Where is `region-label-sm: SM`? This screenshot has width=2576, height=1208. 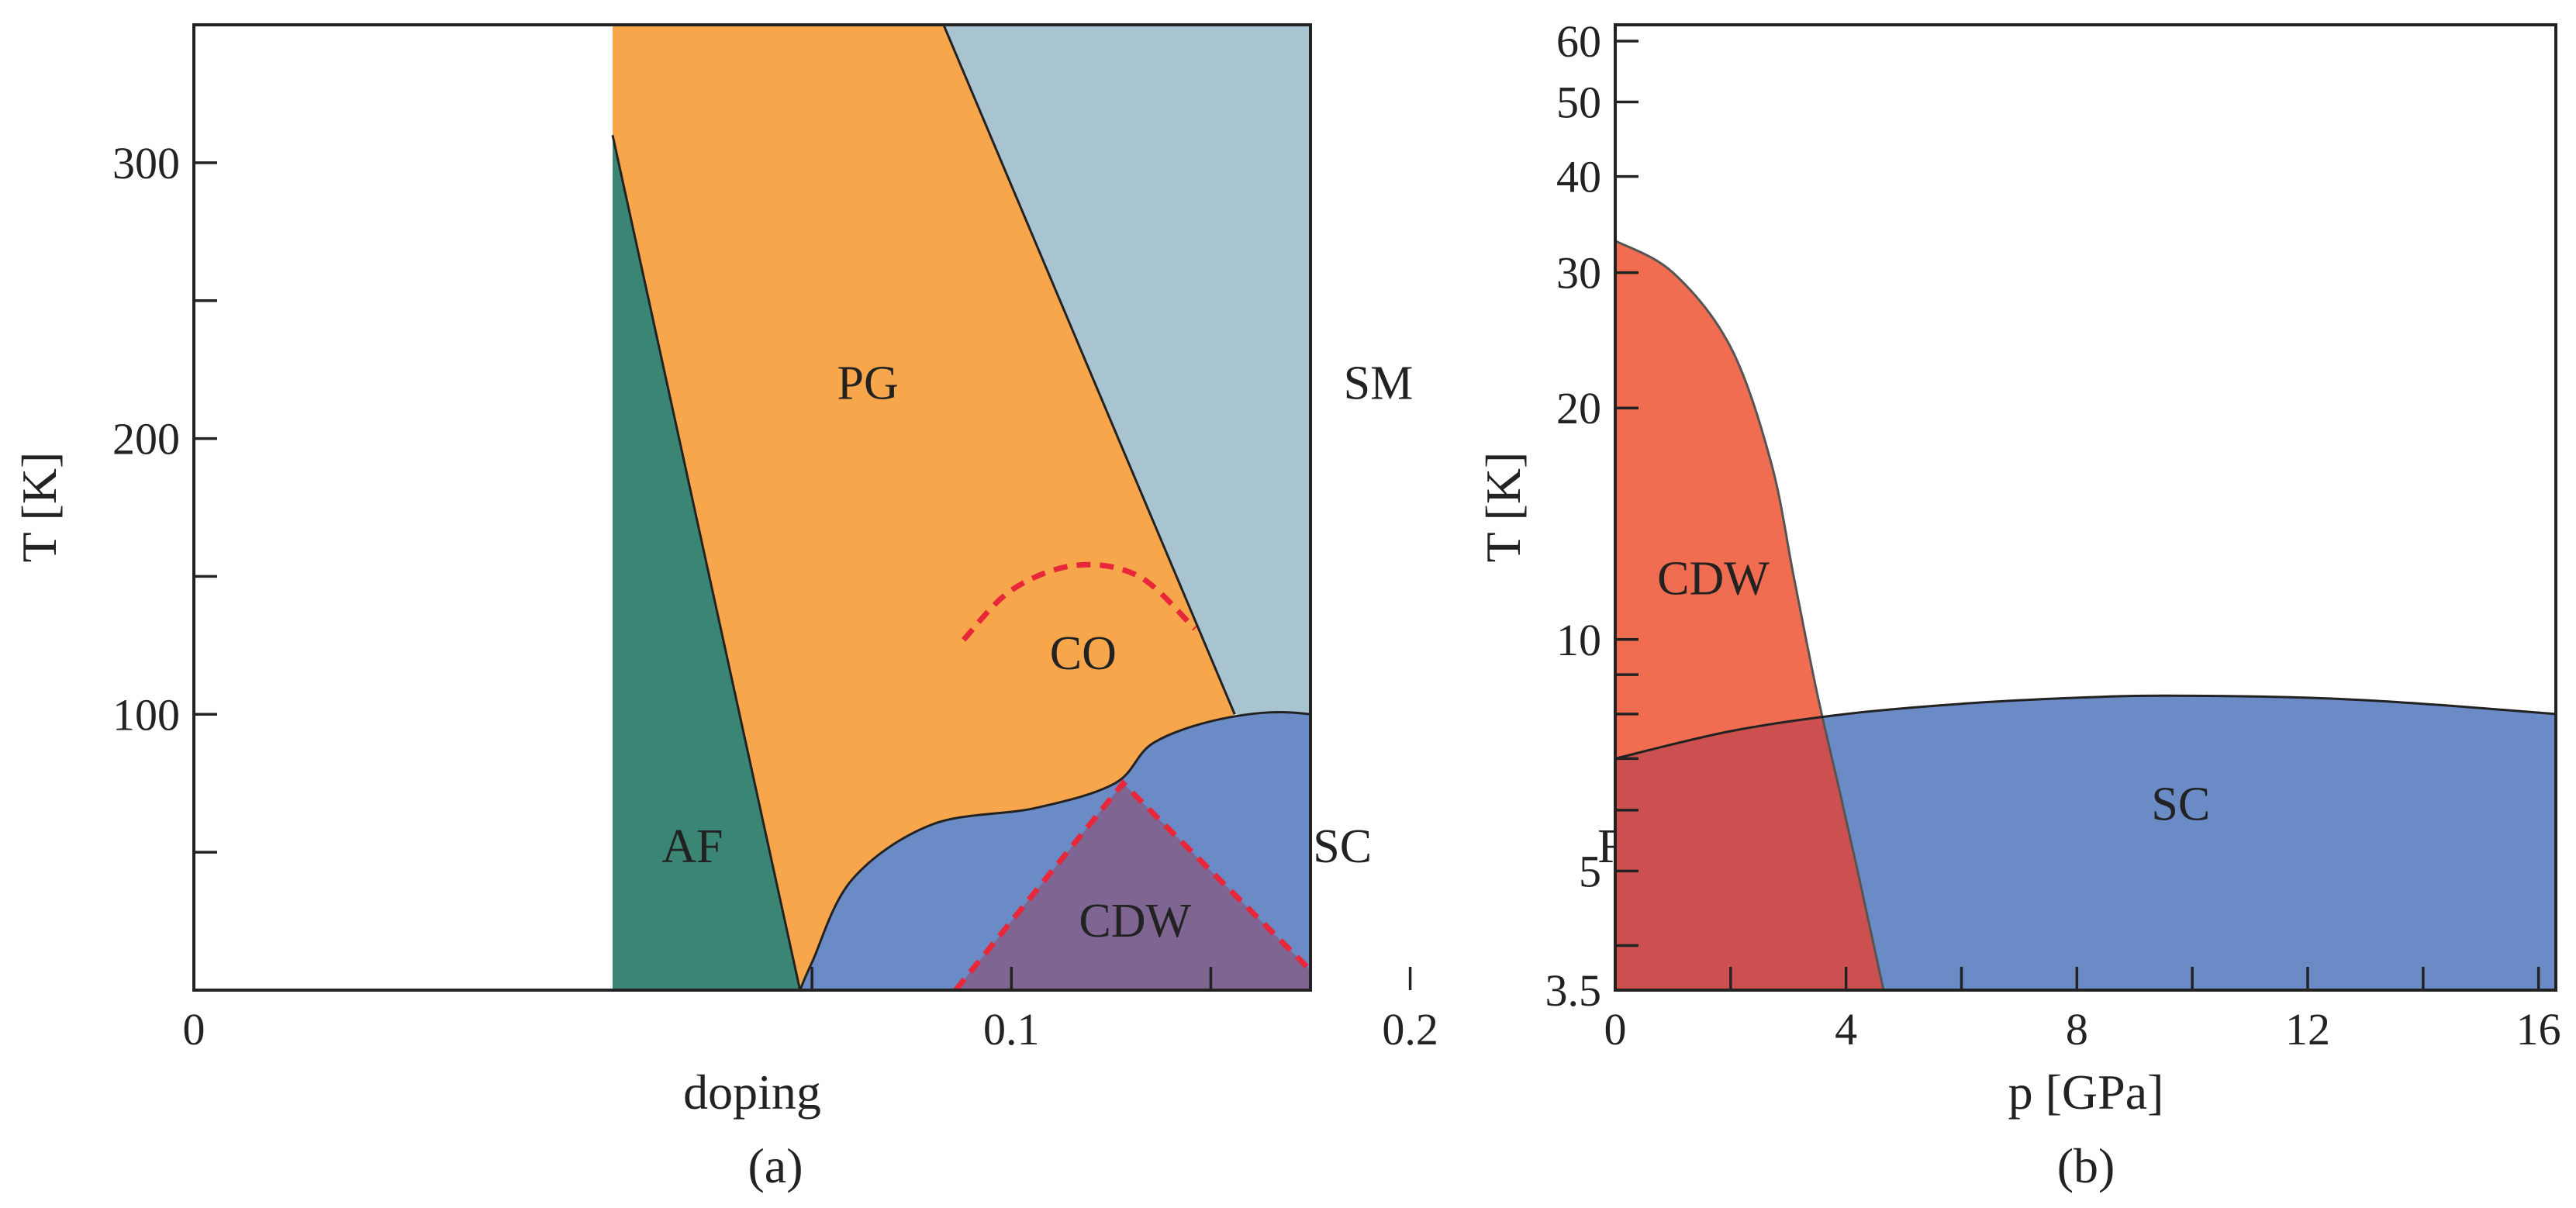
region-label-sm: SM is located at coordinates (1379, 383).